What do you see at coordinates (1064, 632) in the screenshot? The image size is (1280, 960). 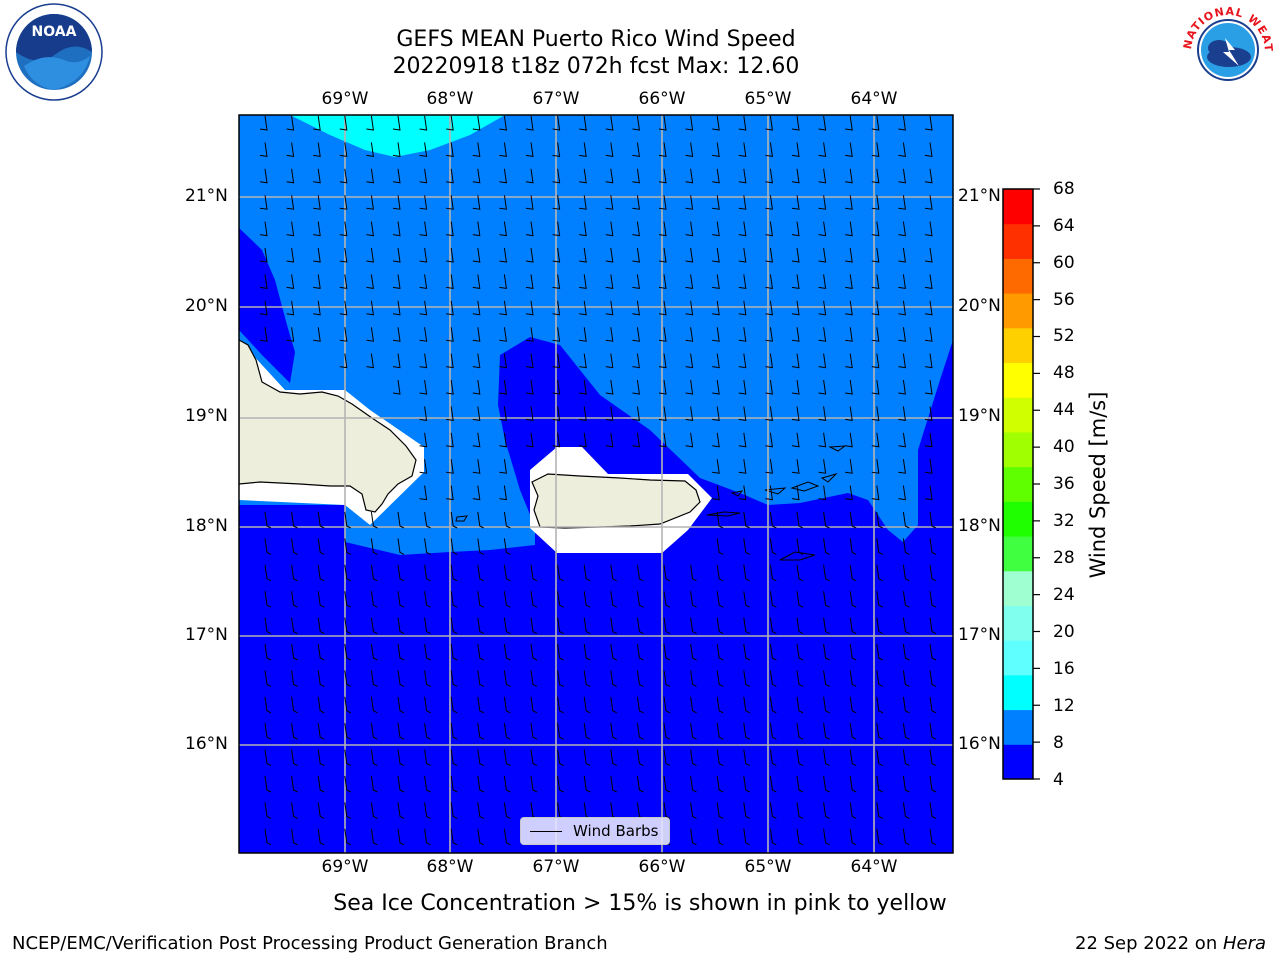 I see `colorbar-tick-20: 20` at bounding box center [1064, 632].